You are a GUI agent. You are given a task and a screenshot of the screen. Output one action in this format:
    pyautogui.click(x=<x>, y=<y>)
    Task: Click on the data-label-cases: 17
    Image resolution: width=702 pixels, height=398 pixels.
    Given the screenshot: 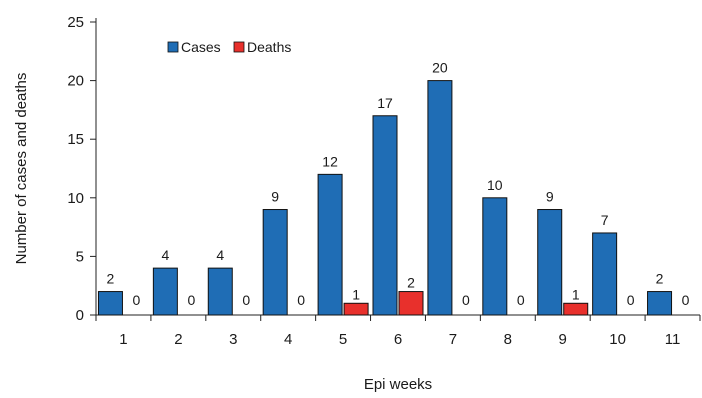 What is the action you would take?
    pyautogui.click(x=385, y=103)
    